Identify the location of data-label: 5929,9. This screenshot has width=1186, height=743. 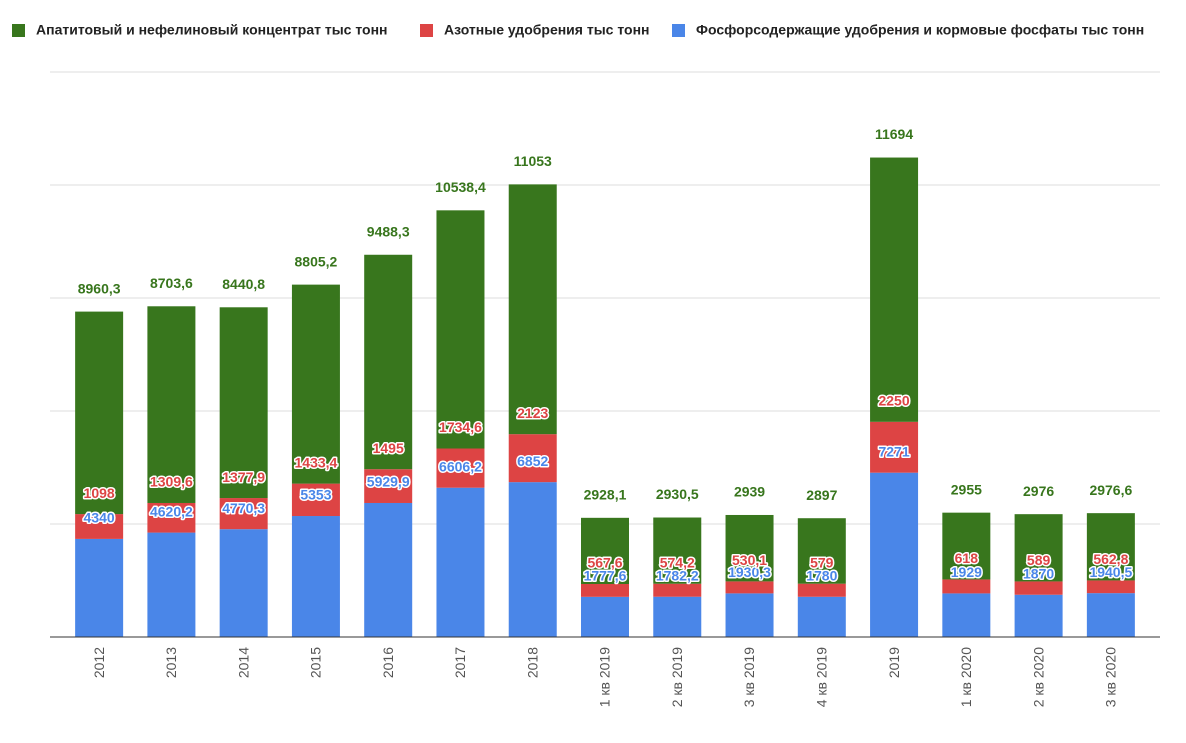
(388, 482).